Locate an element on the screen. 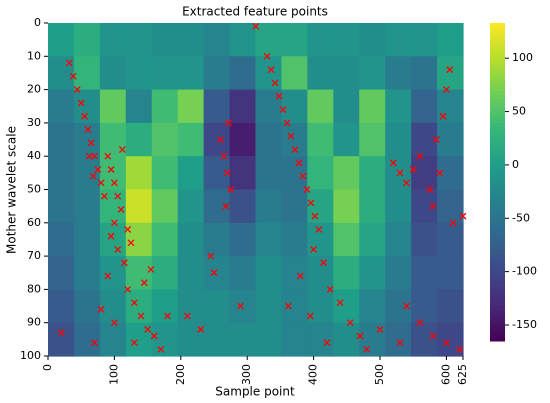  y-tick-label: 20 is located at coordinates (34, 89).